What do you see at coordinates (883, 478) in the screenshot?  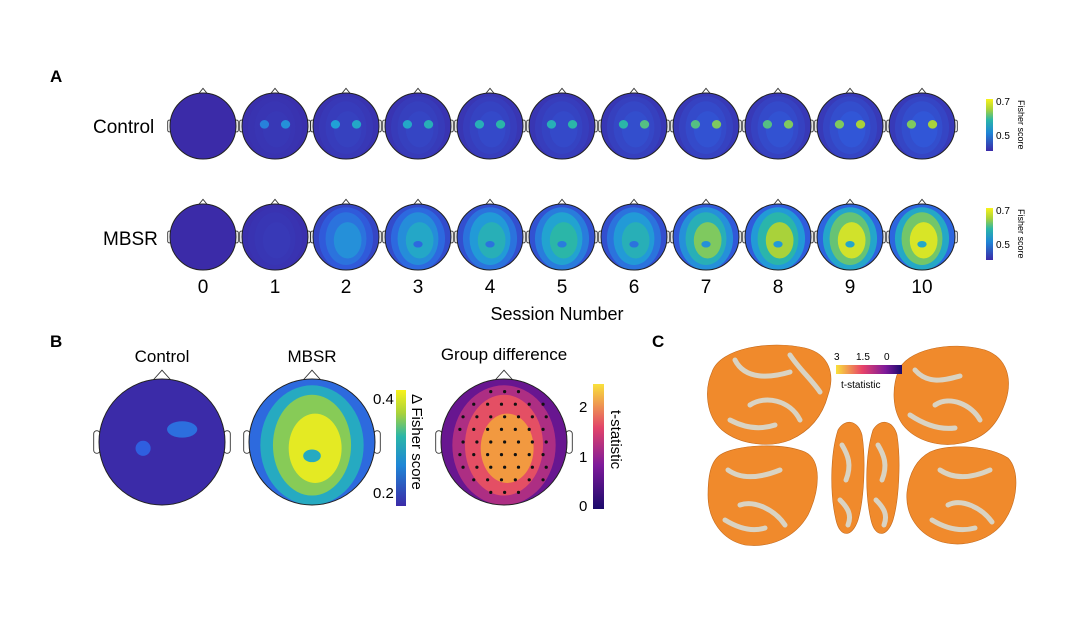 I see `brain-dorsal-right` at bounding box center [883, 478].